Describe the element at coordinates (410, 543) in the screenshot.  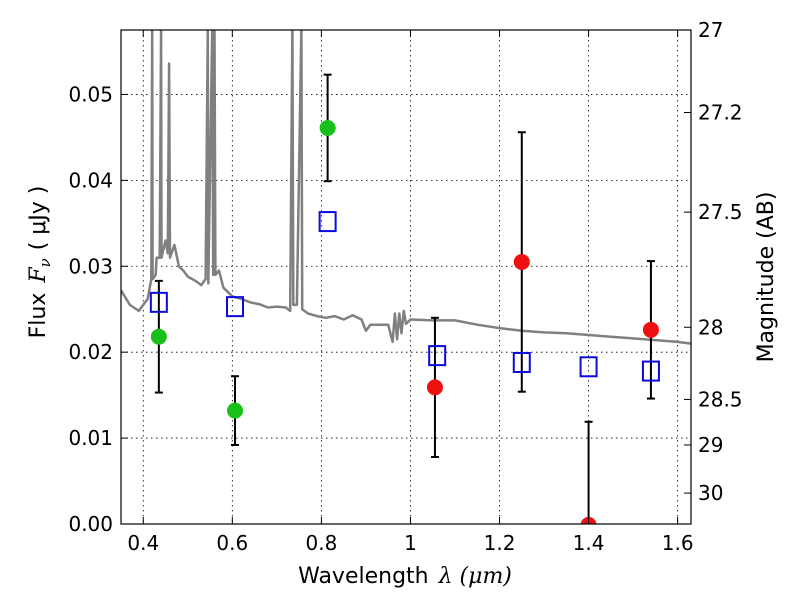
I see `x-tick-label: 1` at that location.